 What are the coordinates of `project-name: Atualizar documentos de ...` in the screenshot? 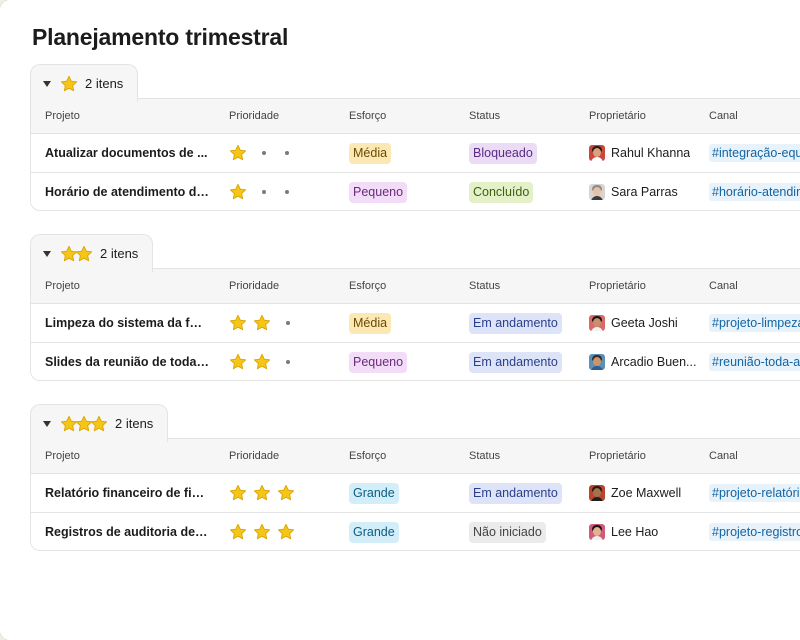 It's located at (126, 153).